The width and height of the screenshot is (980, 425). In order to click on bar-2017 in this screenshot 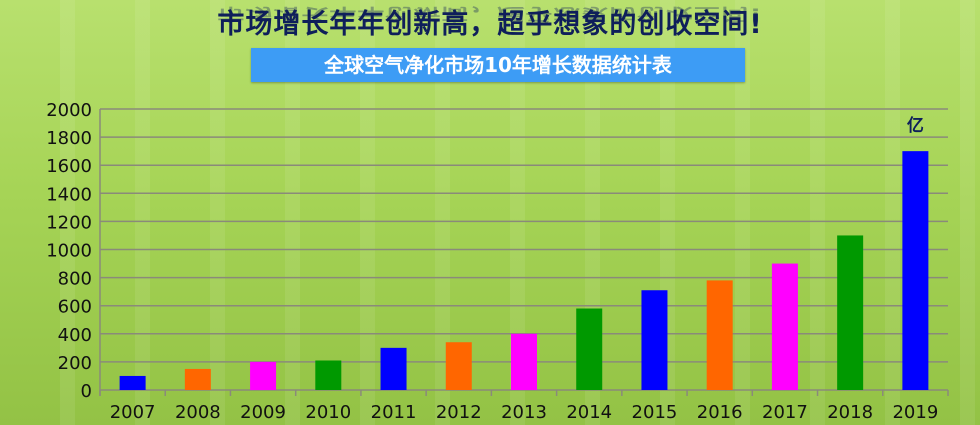, I will do `click(784, 326)`.